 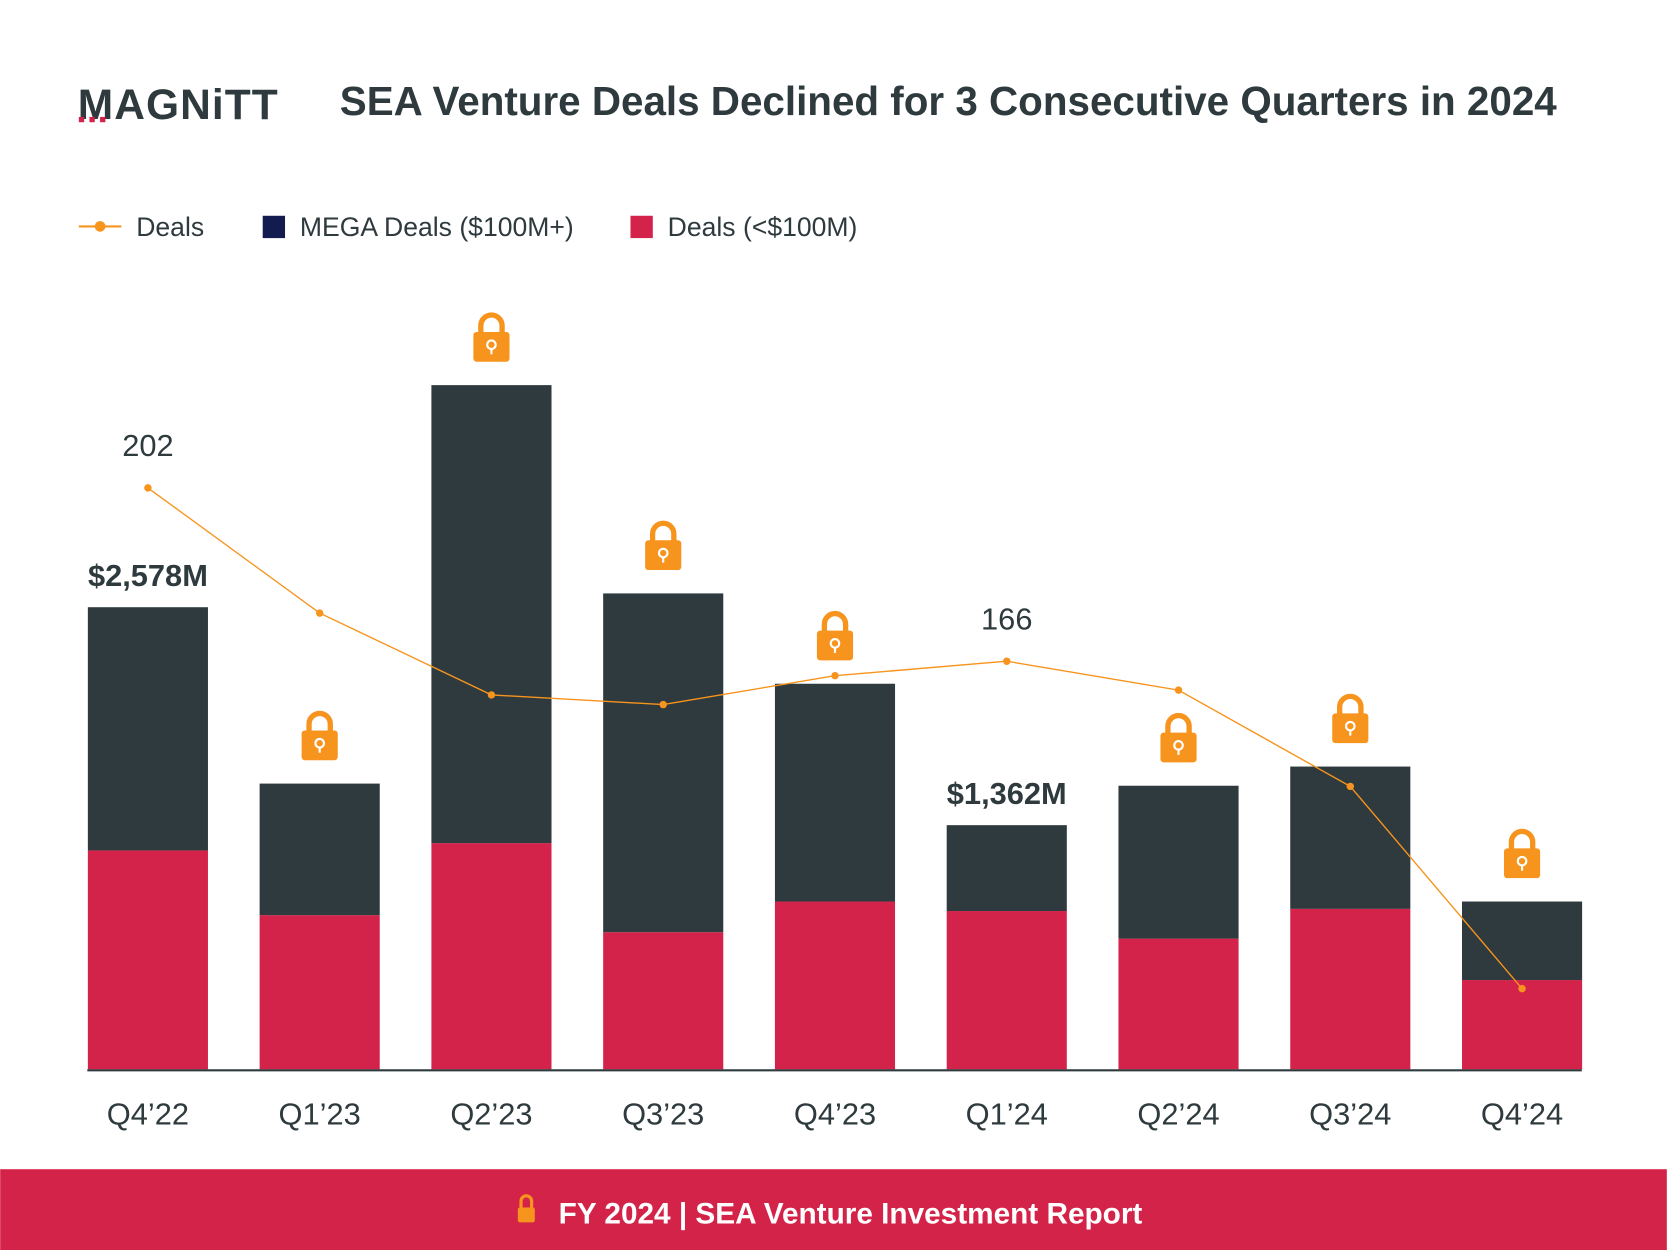 I want to click on legend-mega-swatch, so click(x=274, y=227).